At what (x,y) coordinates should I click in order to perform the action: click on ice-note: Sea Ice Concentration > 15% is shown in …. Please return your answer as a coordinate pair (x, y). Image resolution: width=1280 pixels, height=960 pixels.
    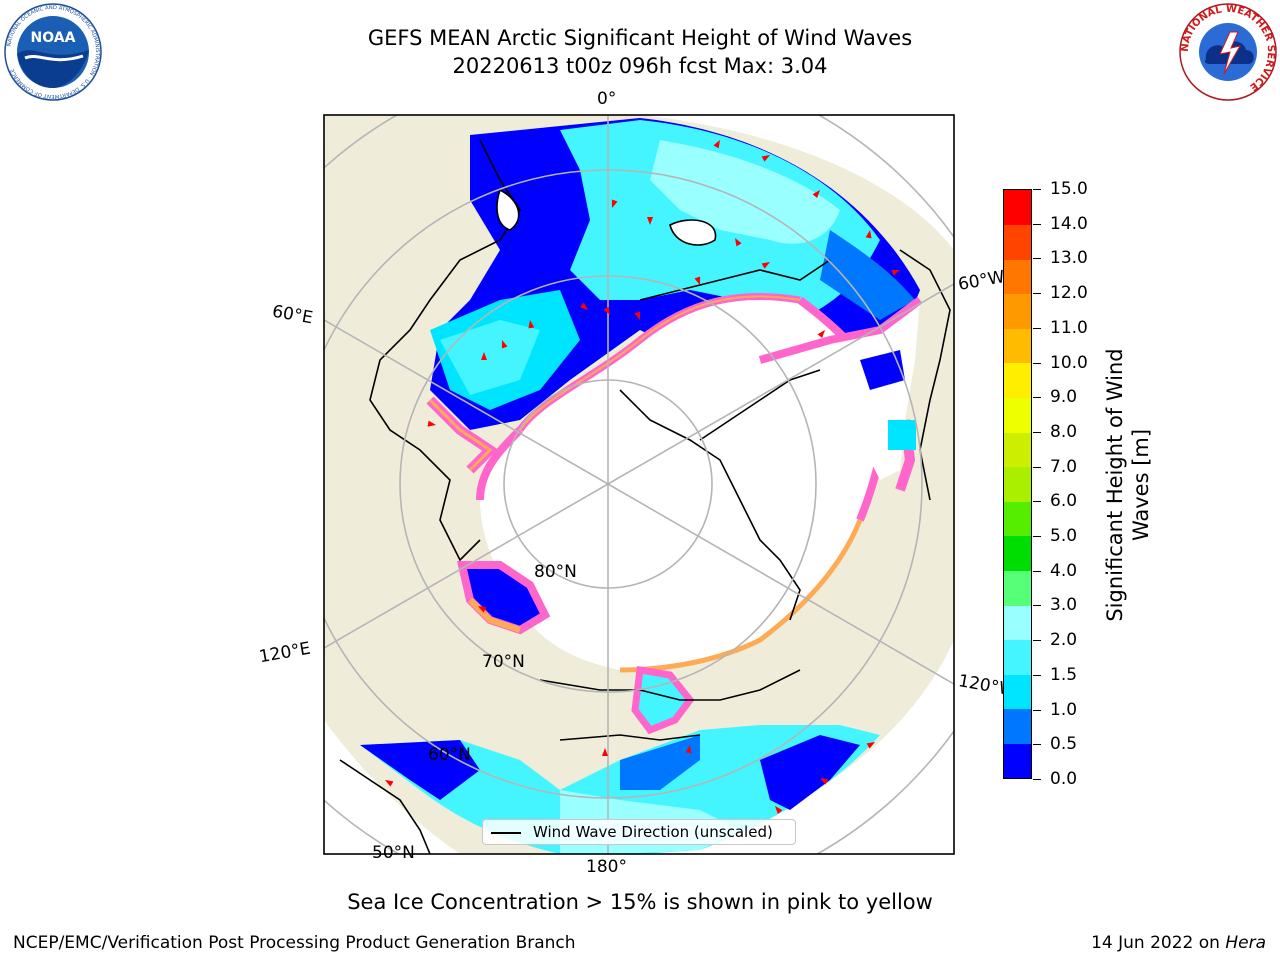
    Looking at the image, I should click on (640, 902).